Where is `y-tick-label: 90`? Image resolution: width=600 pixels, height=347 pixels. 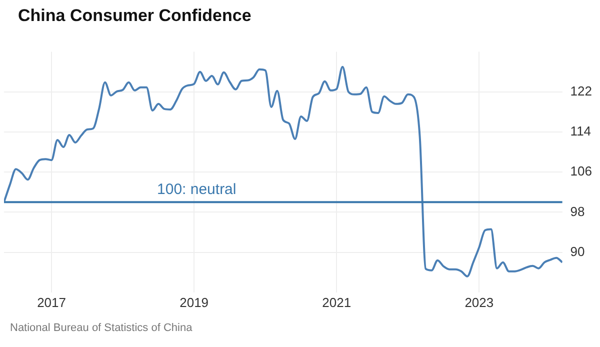 y-tick-label: 90 is located at coordinates (577, 251).